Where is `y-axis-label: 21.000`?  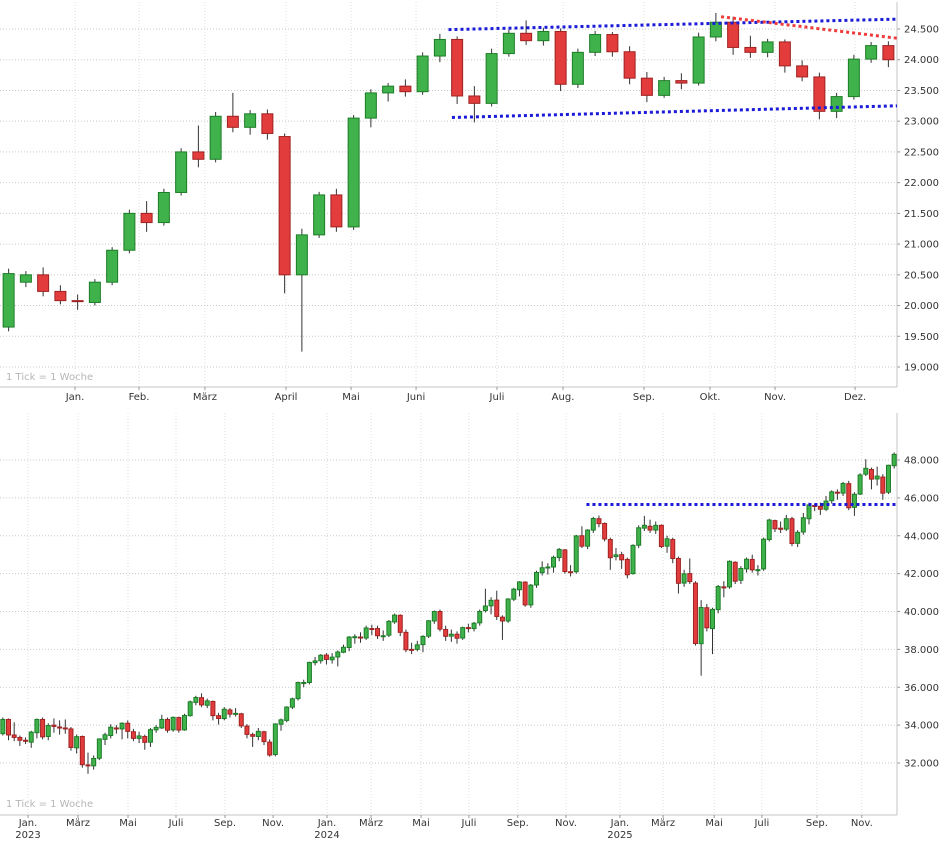 y-axis-label: 21.000 is located at coordinates (921, 245).